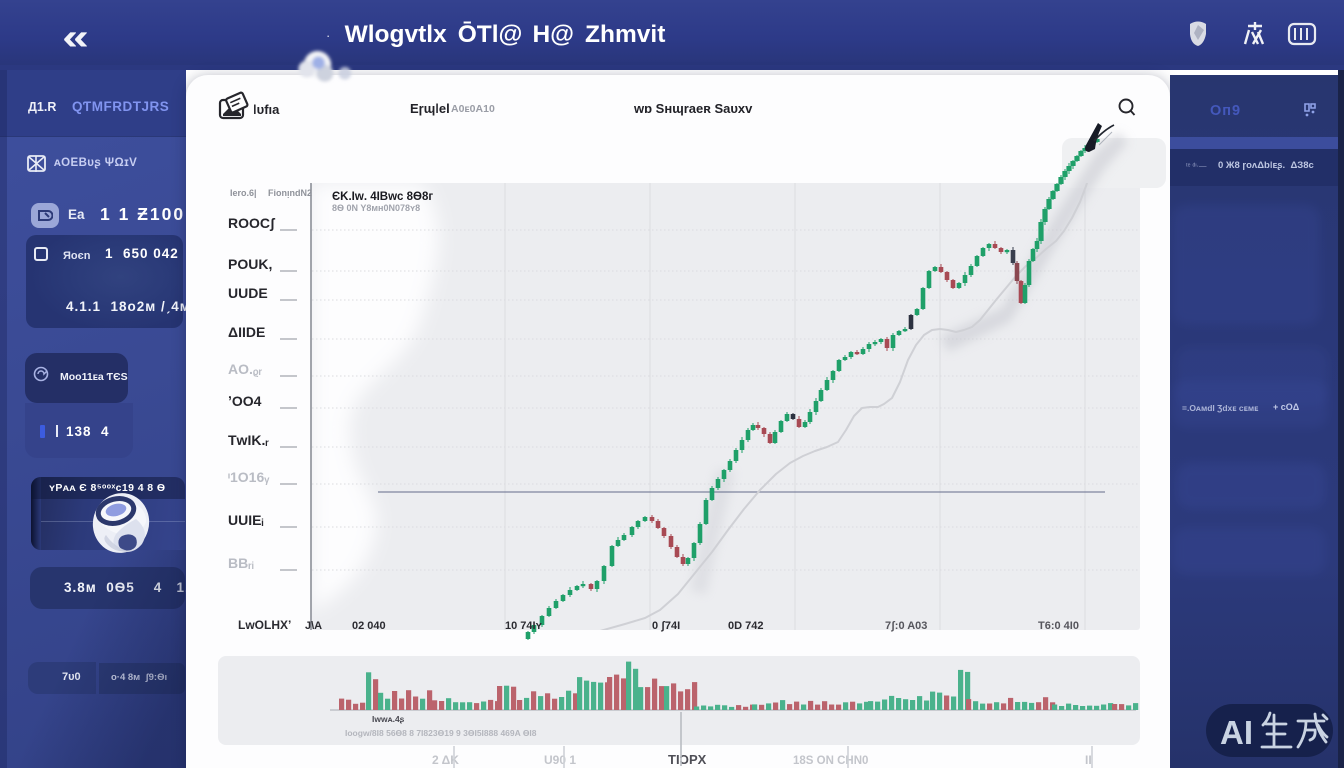  Describe the element at coordinates (248, 440) in the screenshot. I see `svg-text: TᴡIK.ᵣ` at that location.